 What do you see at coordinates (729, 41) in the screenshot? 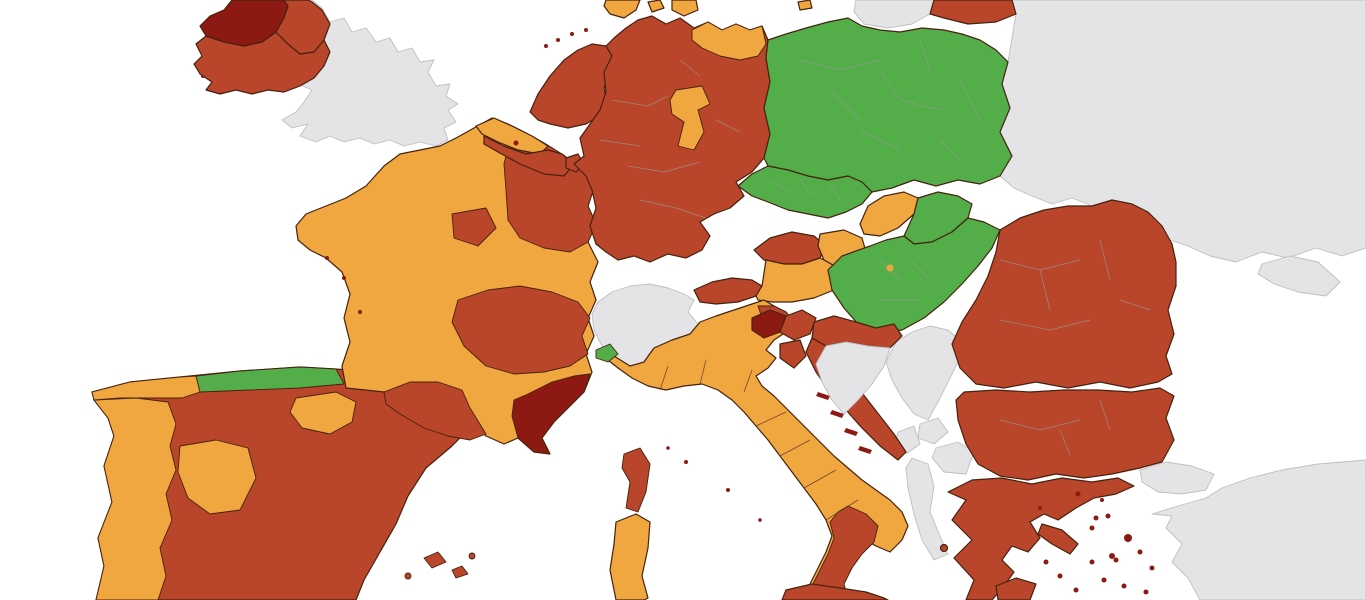
I see `region-germany-mecklenburg-vorpommern` at bounding box center [729, 41].